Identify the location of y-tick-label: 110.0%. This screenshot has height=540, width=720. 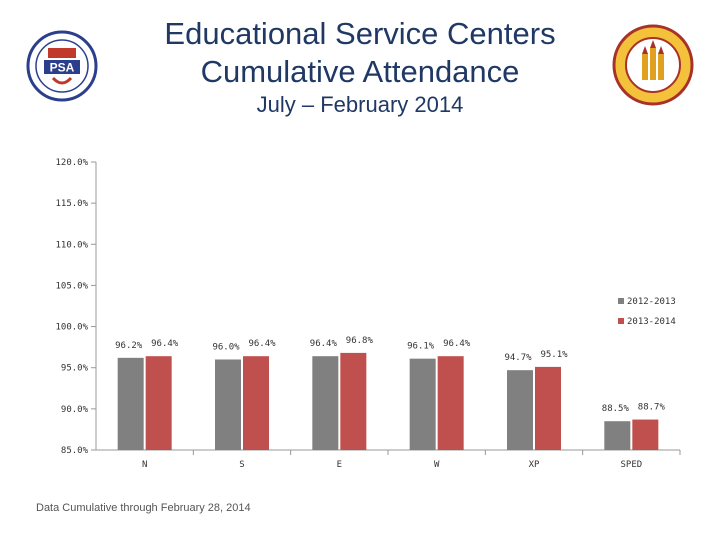
(71, 245).